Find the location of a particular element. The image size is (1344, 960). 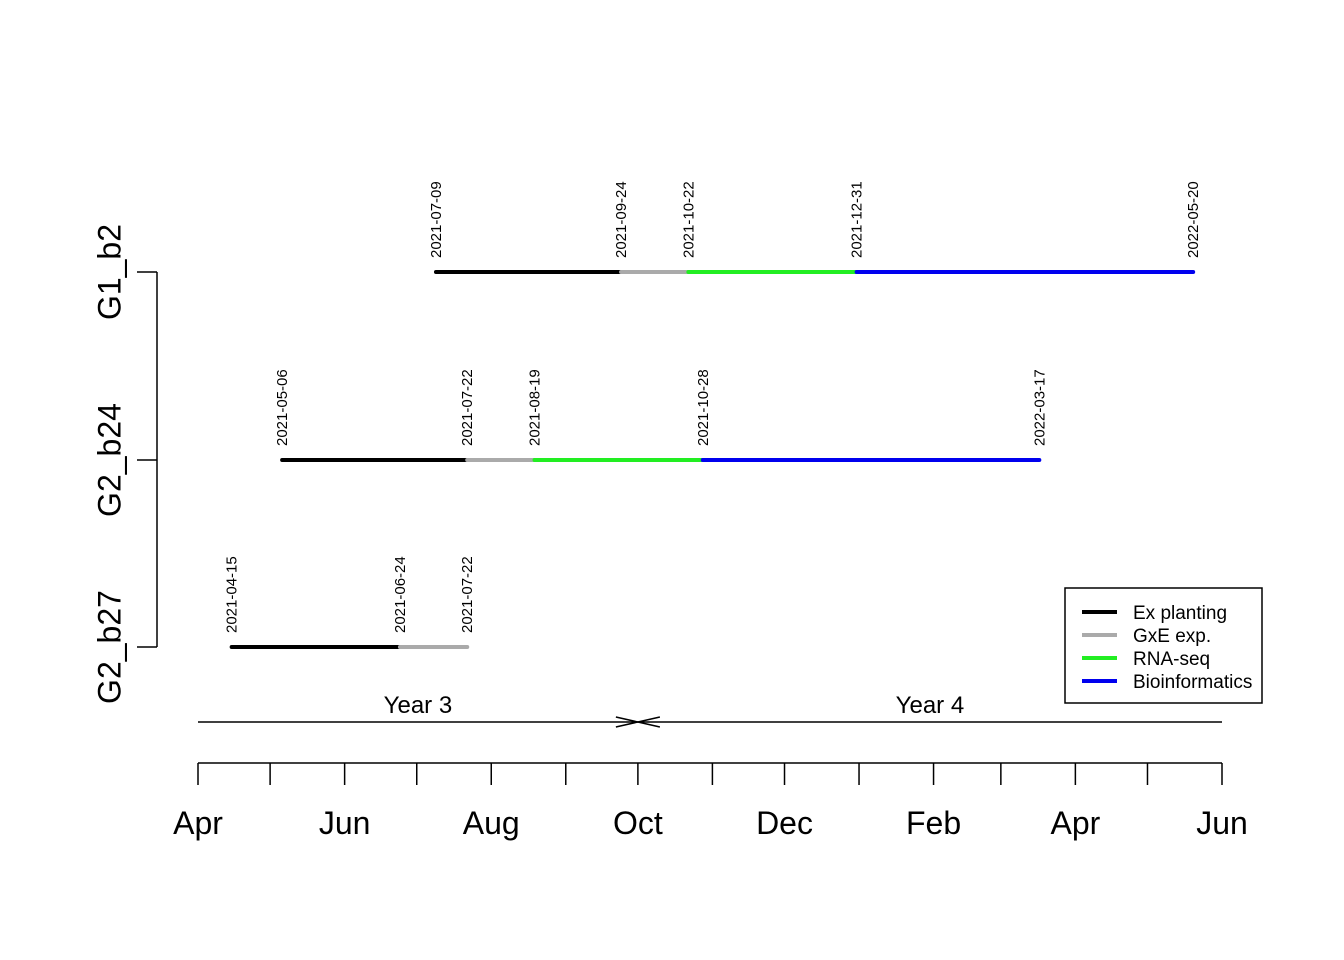

legend-box is located at coordinates (1163, 645).